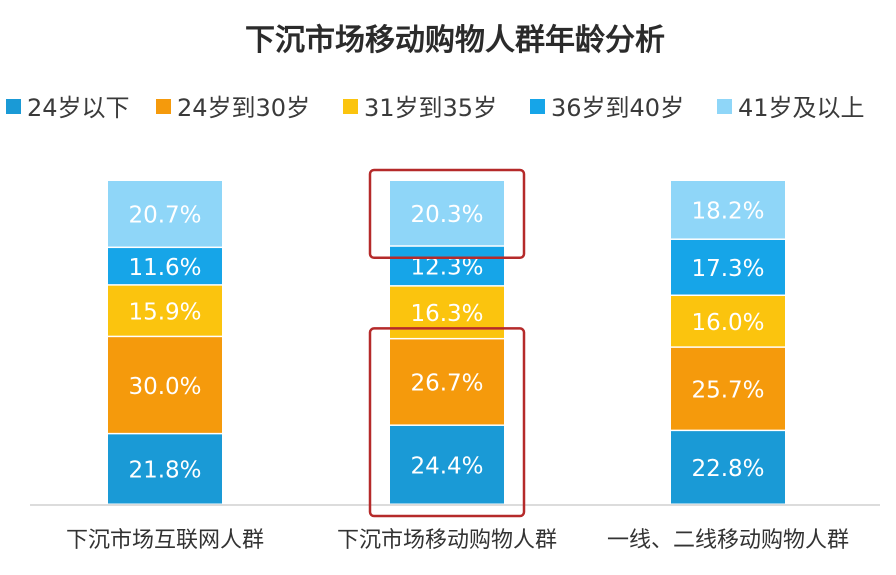  Describe the element at coordinates (447, 540) in the screenshot. I see `category-label: 下沉市场移动购物人群` at that location.